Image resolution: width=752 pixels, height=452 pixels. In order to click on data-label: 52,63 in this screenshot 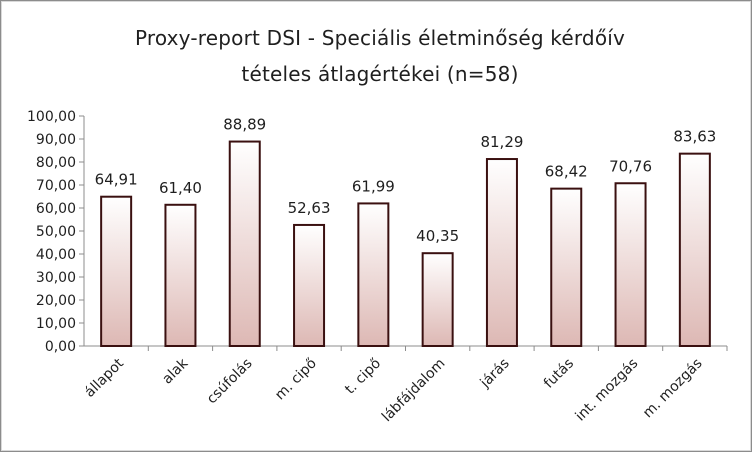, I will do `click(309, 208)`.